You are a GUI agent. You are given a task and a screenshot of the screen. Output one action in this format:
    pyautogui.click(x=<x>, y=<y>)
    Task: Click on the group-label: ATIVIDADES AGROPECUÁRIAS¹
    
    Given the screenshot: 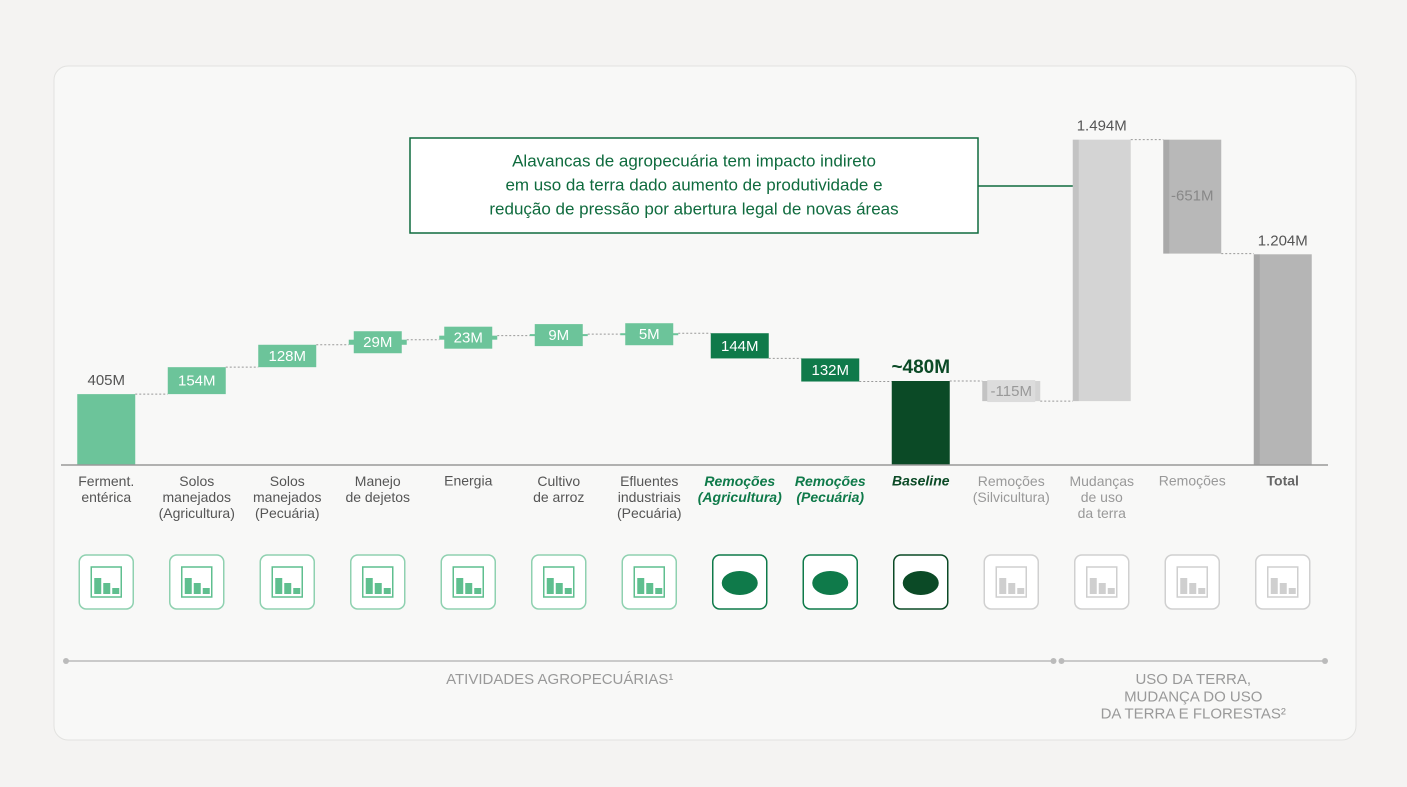 What is the action you would take?
    pyautogui.click(x=559, y=679)
    